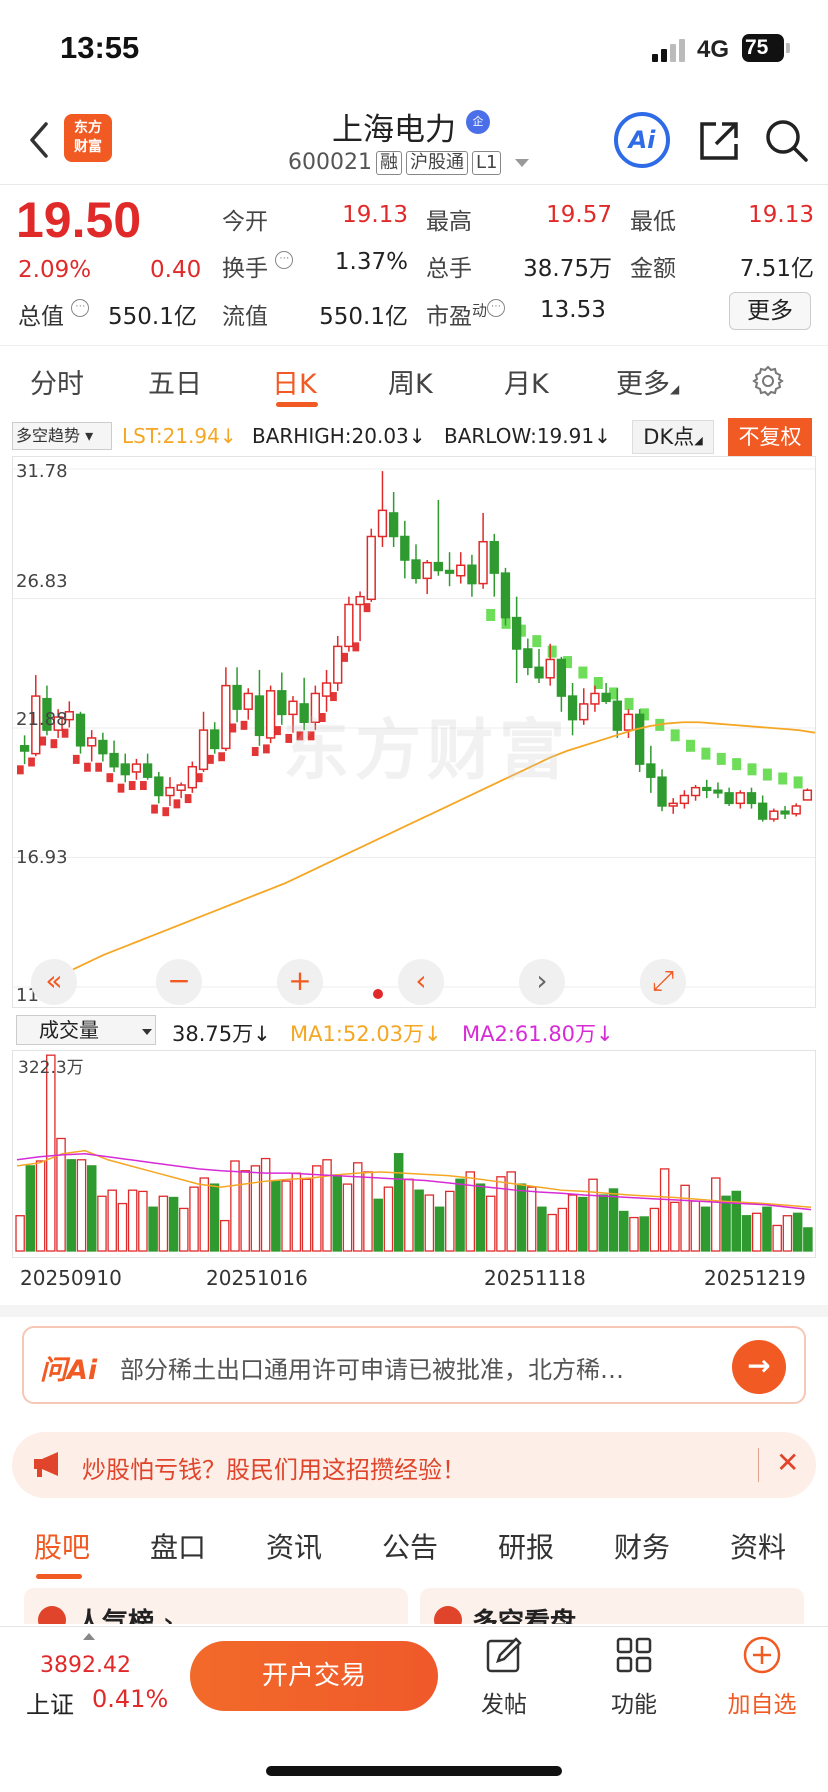 The image size is (828, 1792). What do you see at coordinates (294, 1547) in the screenshot?
I see `tab-news: 资讯` at bounding box center [294, 1547].